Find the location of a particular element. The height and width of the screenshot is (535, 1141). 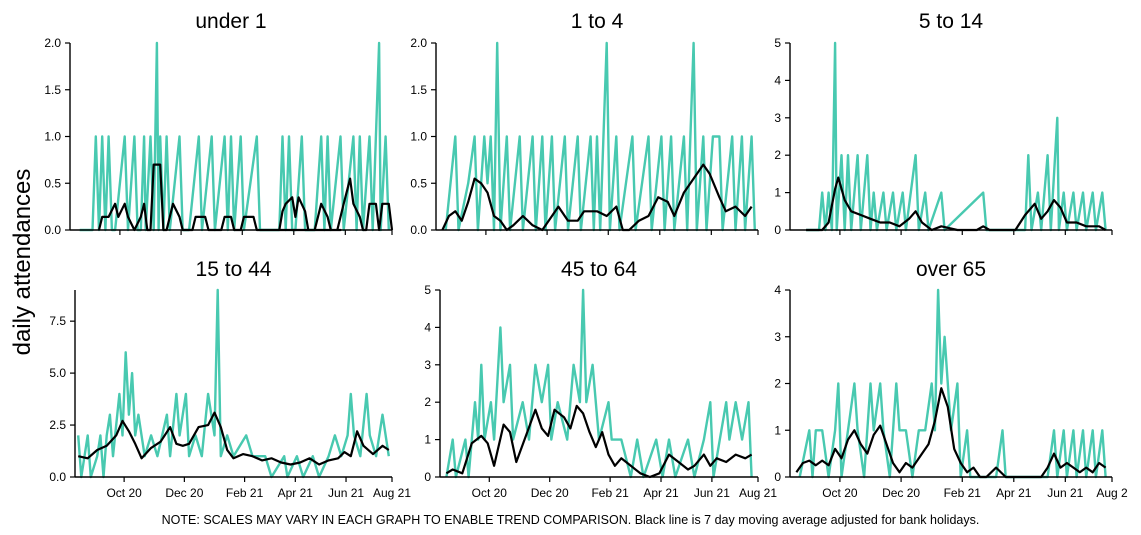

panel-title: 1 to 4 is located at coordinates (597, 21).